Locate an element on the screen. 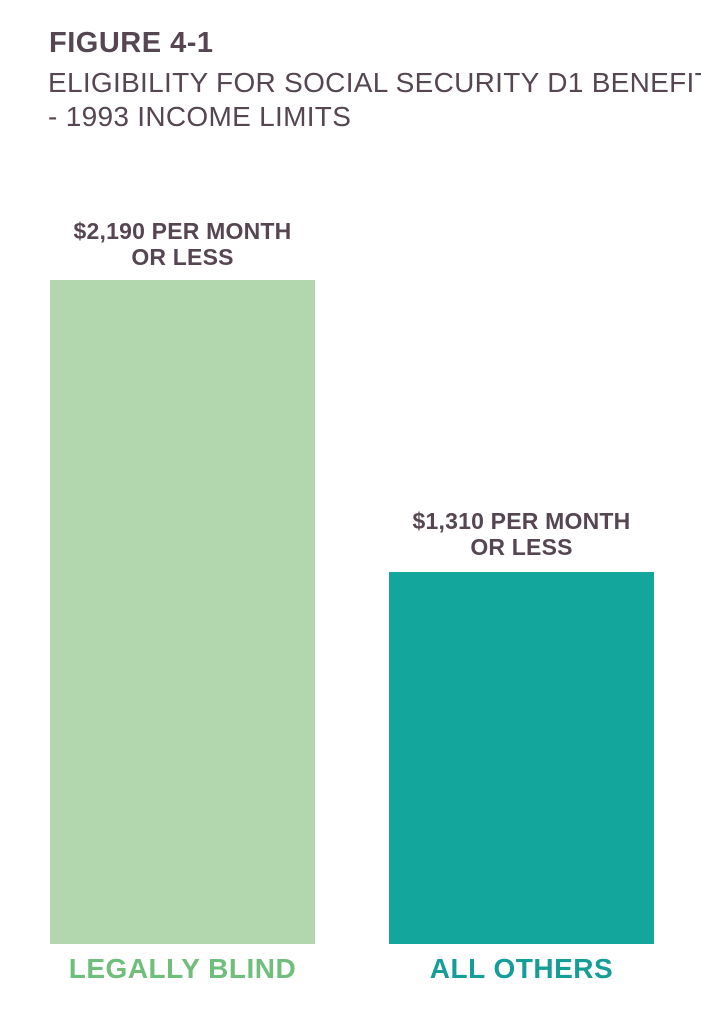  value-label-all-others: $1,310 PER MONTH OR LESS is located at coordinates (521, 534).